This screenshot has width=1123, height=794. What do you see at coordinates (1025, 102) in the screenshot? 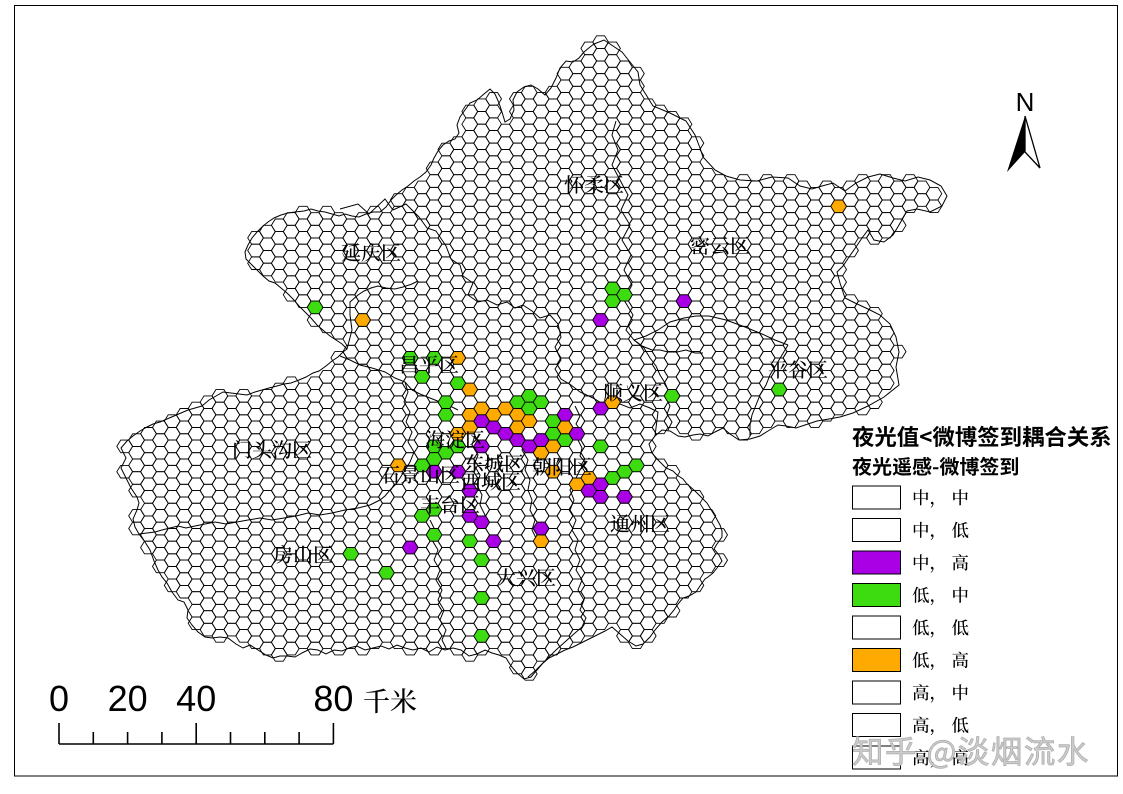
I see `svg-text: N` at bounding box center [1025, 102].